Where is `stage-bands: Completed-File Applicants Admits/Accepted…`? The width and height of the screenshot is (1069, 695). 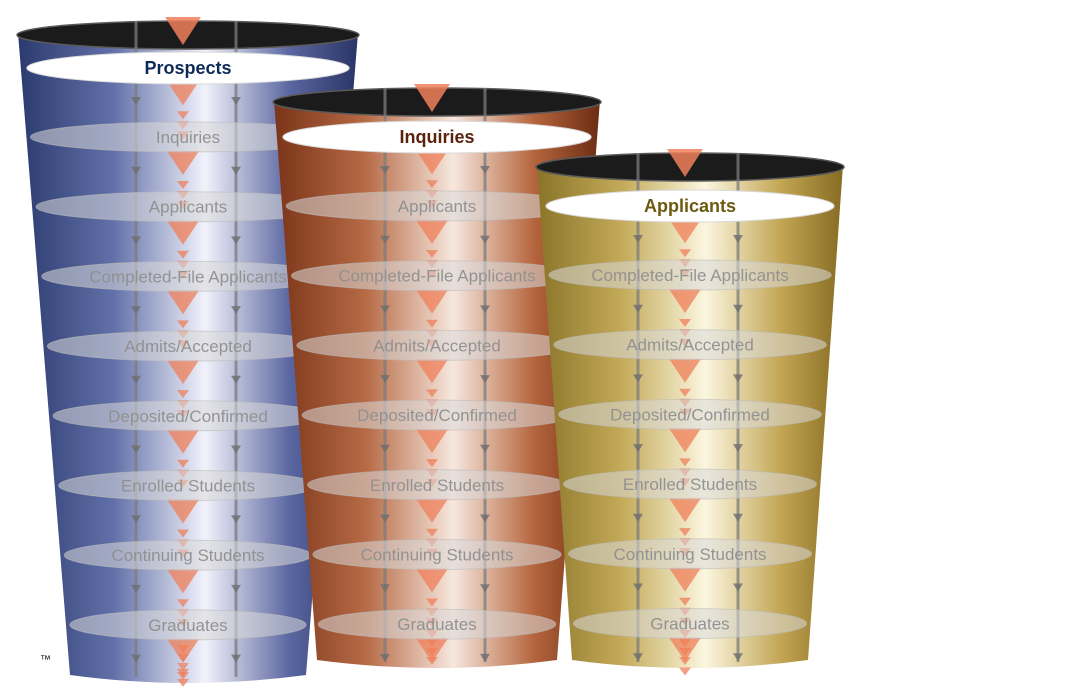
stage-bands: Completed-File Applicants Admits/Accepted… is located at coordinates (690, 449).